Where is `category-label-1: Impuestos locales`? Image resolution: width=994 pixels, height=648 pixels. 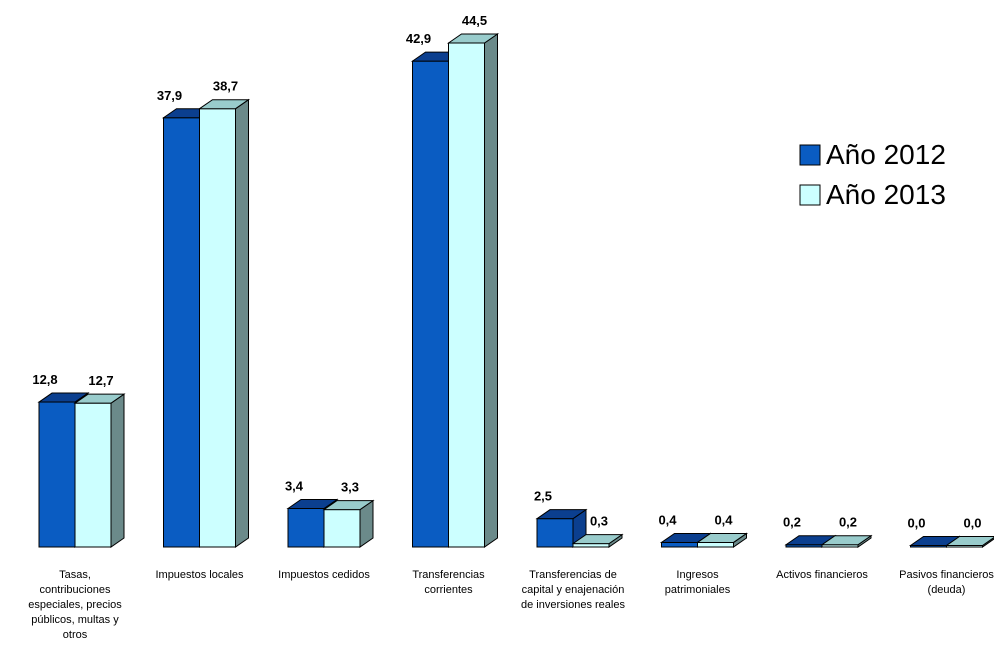 category-label-1: Impuestos locales is located at coordinates (199, 575).